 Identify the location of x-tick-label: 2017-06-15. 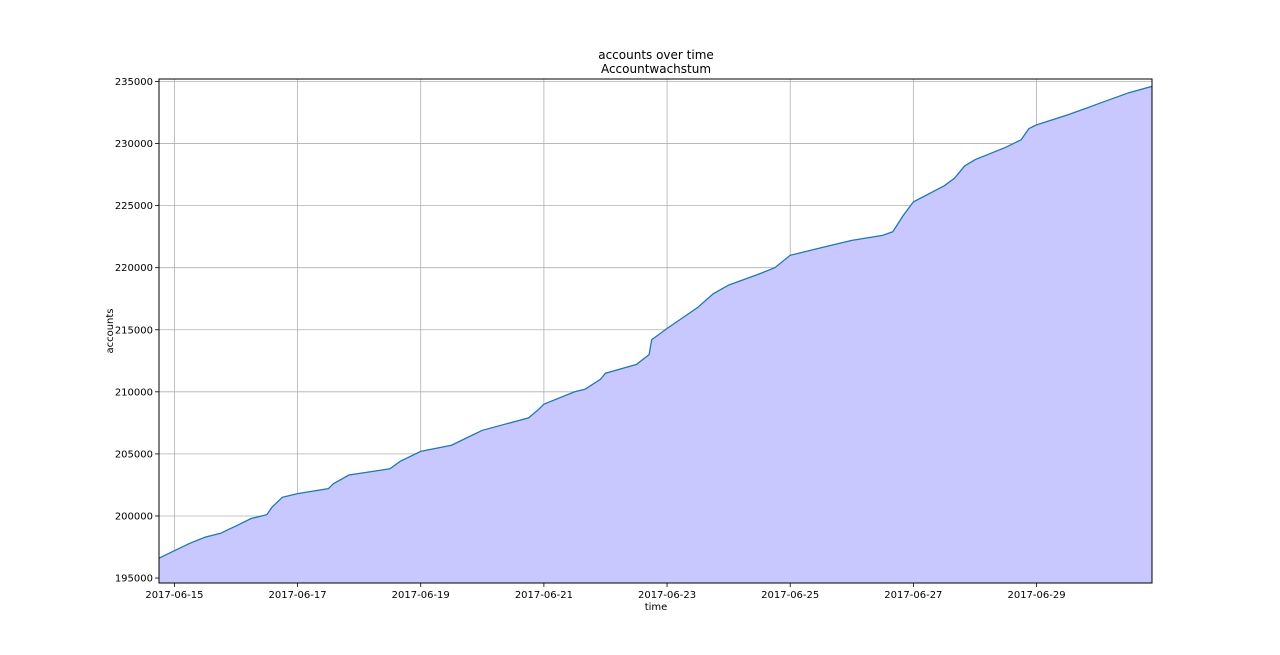
(174, 595).